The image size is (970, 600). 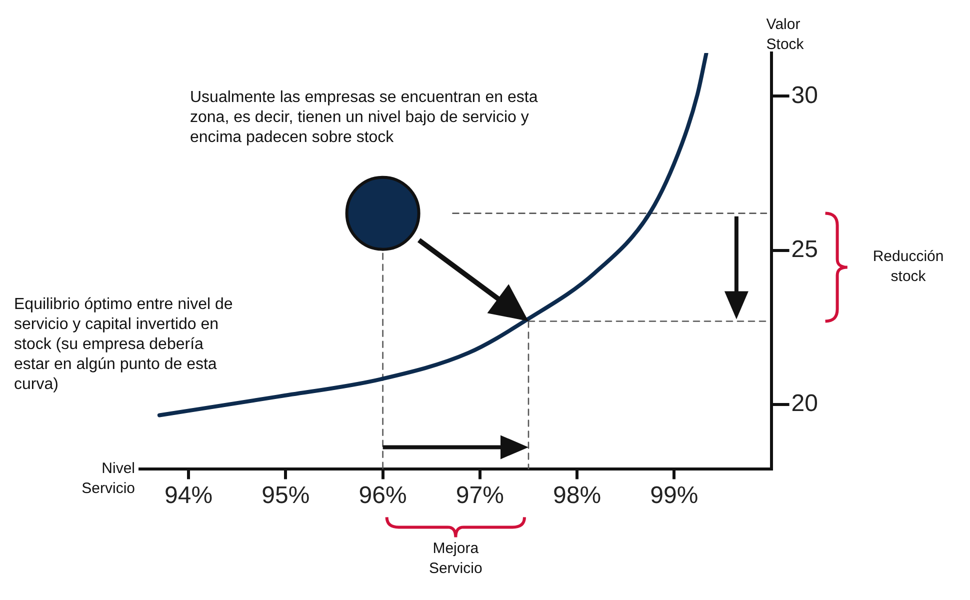 What do you see at coordinates (124, 345) in the screenshot?
I see `annotation: Equilibrio óptimo entre nivel de servicio y capital invertido en stock (su empresa debería estar en algún punto de esta curva)` at bounding box center [124, 345].